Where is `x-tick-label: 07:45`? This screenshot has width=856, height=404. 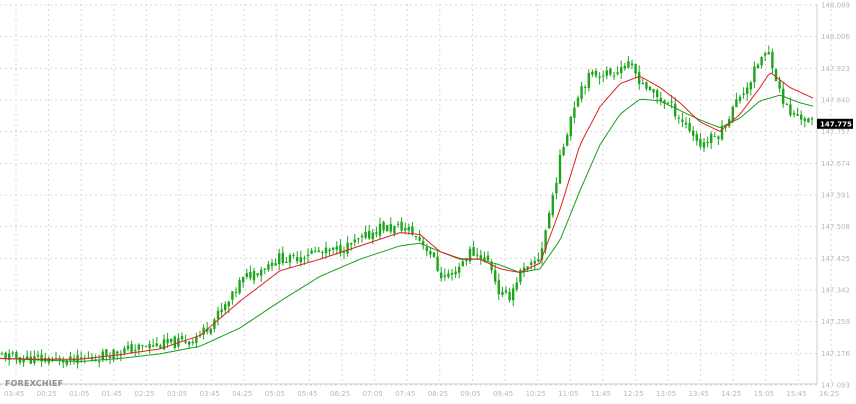 x-tick-label: 07:45 is located at coordinates (405, 394).